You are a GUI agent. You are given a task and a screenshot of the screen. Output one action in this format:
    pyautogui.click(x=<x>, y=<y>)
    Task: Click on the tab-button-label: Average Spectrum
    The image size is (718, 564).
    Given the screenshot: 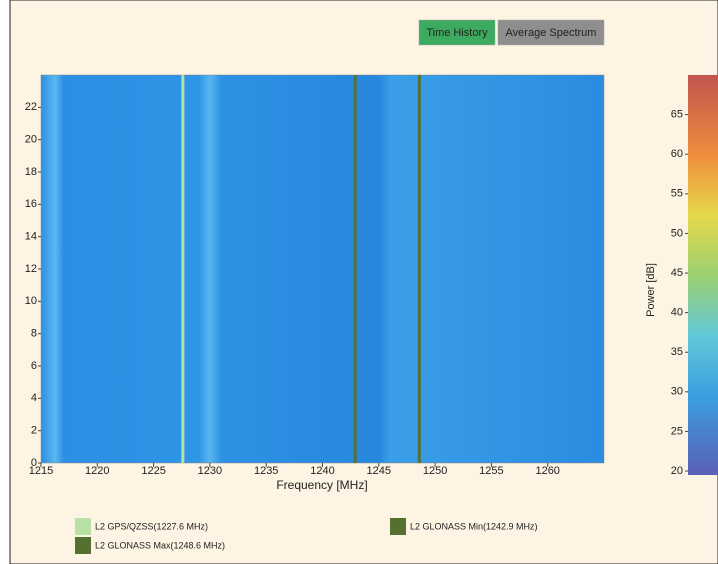 What is the action you would take?
    pyautogui.click(x=551, y=33)
    